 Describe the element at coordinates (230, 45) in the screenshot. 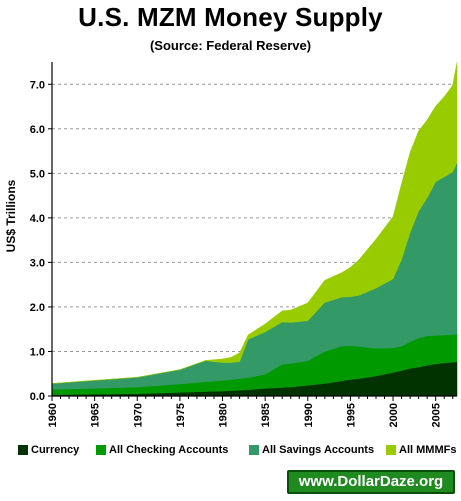

I see `chart-subtitle: (Source: Federal Reserve)` at that location.